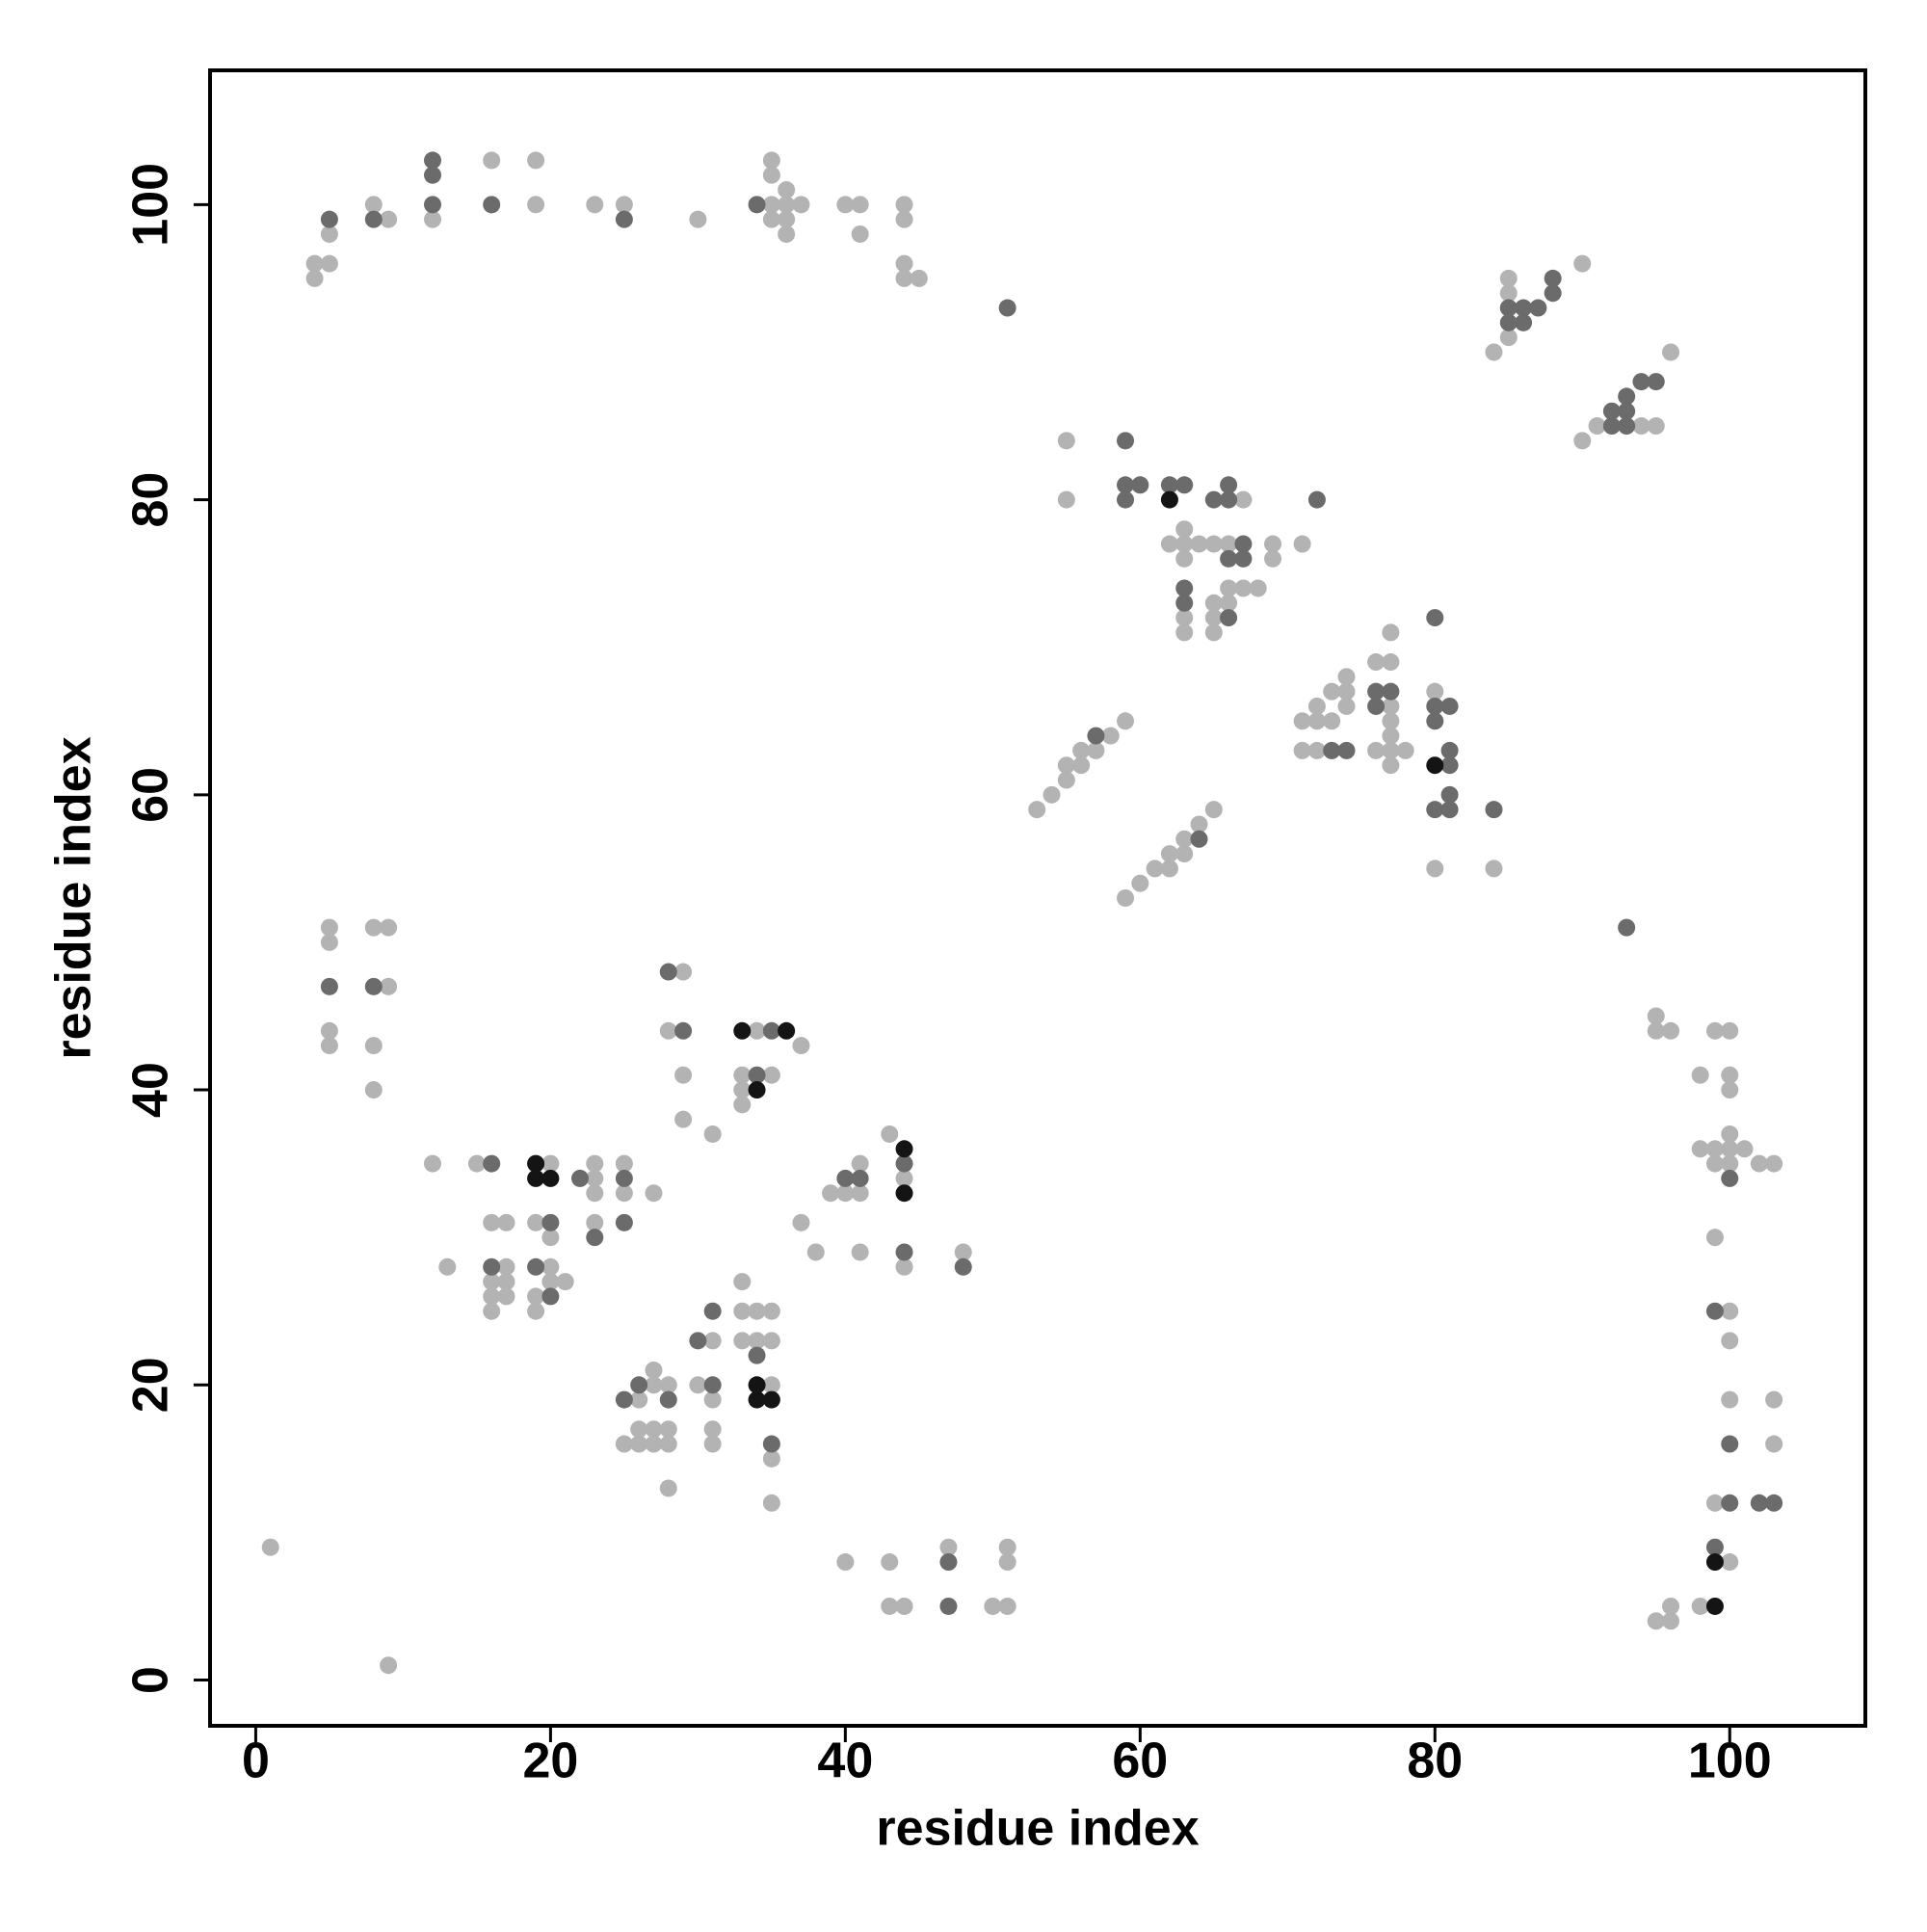 The image size is (1927, 1932). I want to click on y-tick-label: 20, so click(151, 1385).